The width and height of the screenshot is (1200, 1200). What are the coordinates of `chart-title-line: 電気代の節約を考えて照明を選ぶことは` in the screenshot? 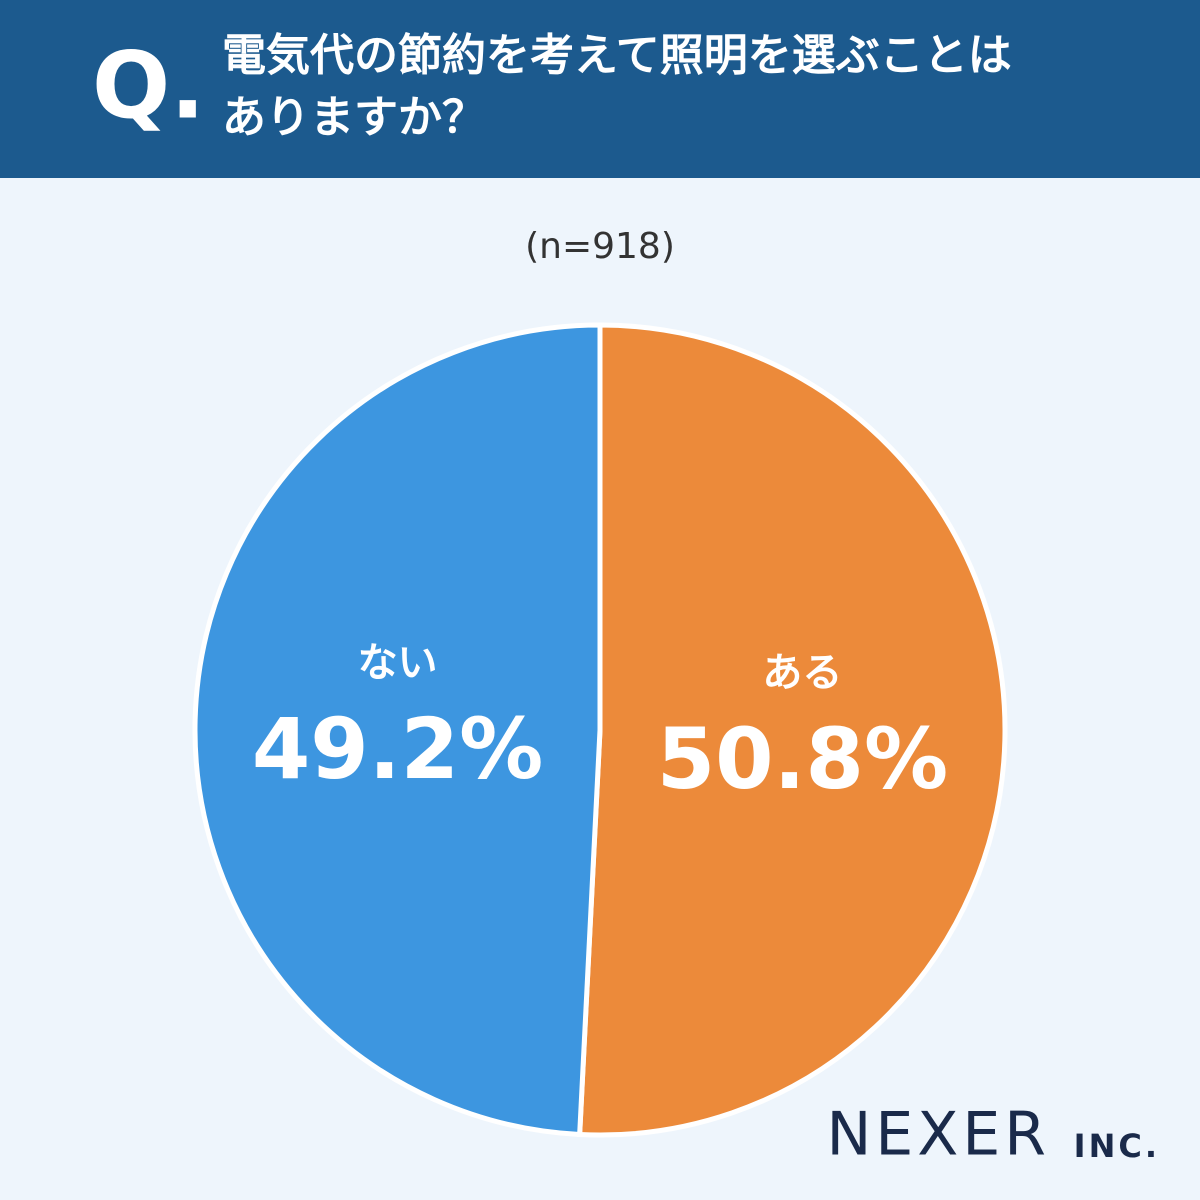 It's located at (617, 55).